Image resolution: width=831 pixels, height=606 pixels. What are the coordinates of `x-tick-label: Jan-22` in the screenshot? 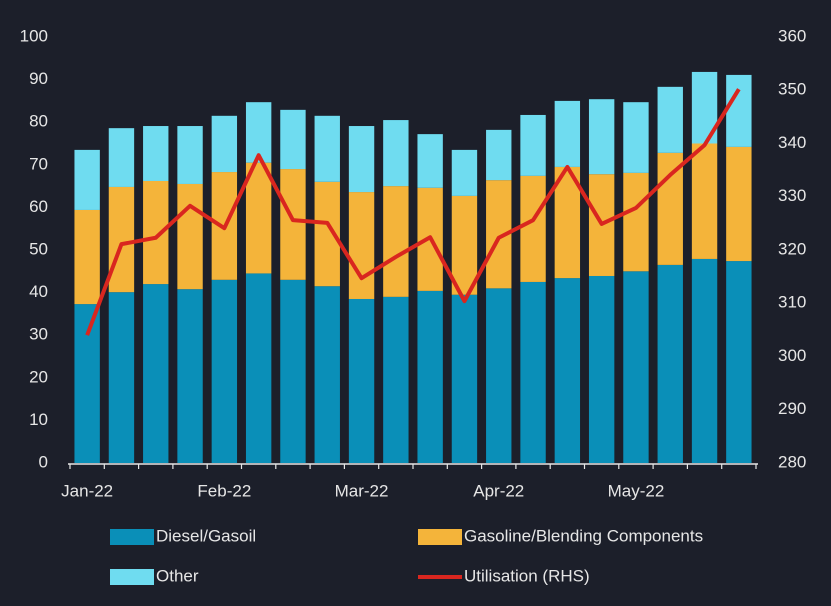 It's located at (87, 490).